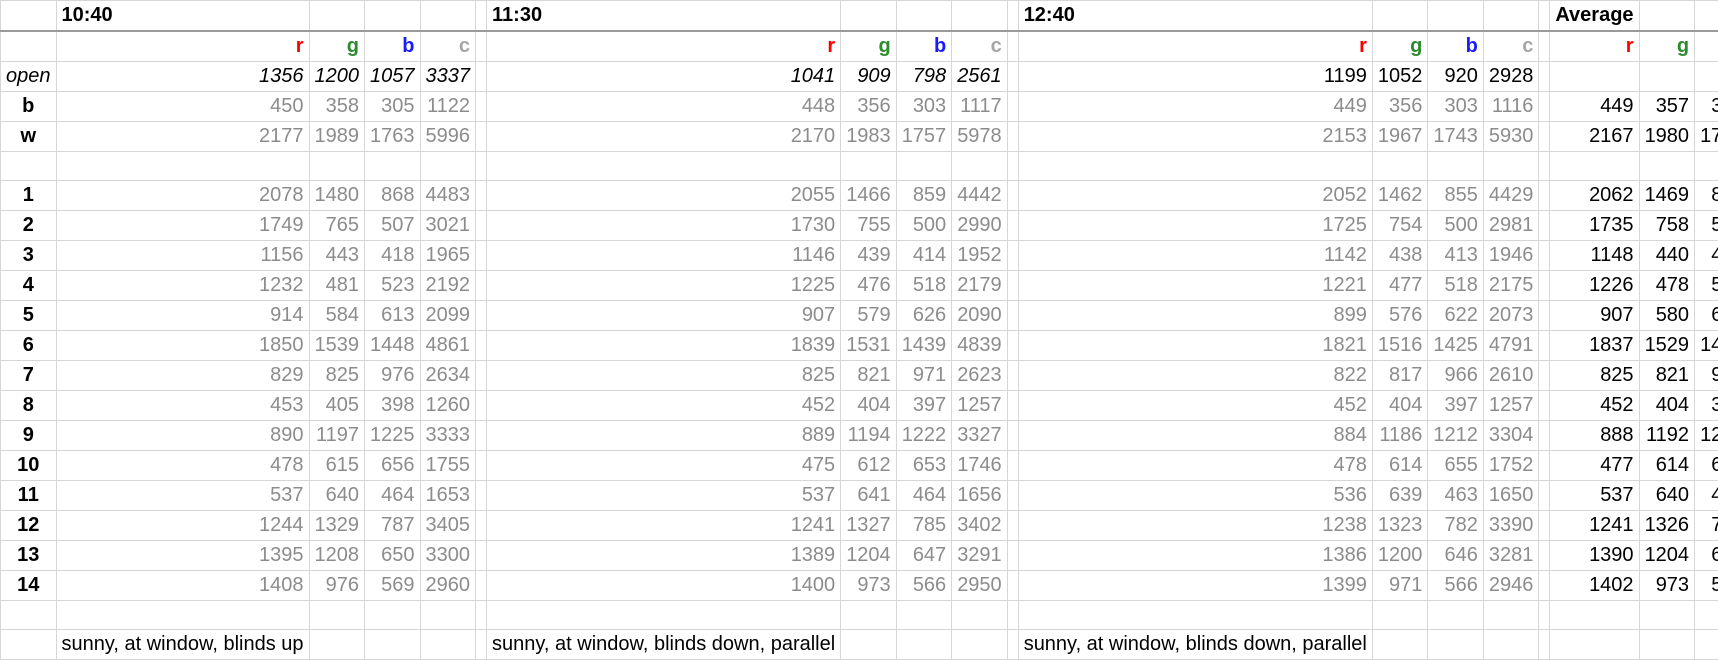 The width and height of the screenshot is (1718, 660). What do you see at coordinates (337, 495) in the screenshot?
I see `value-cell: 640` at bounding box center [337, 495].